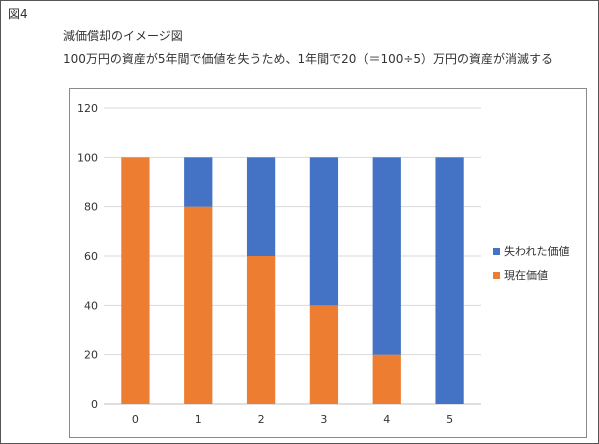 Image resolution: width=599 pixels, height=444 pixels. I want to click on legend-item-current: 現在価値, so click(531, 275).